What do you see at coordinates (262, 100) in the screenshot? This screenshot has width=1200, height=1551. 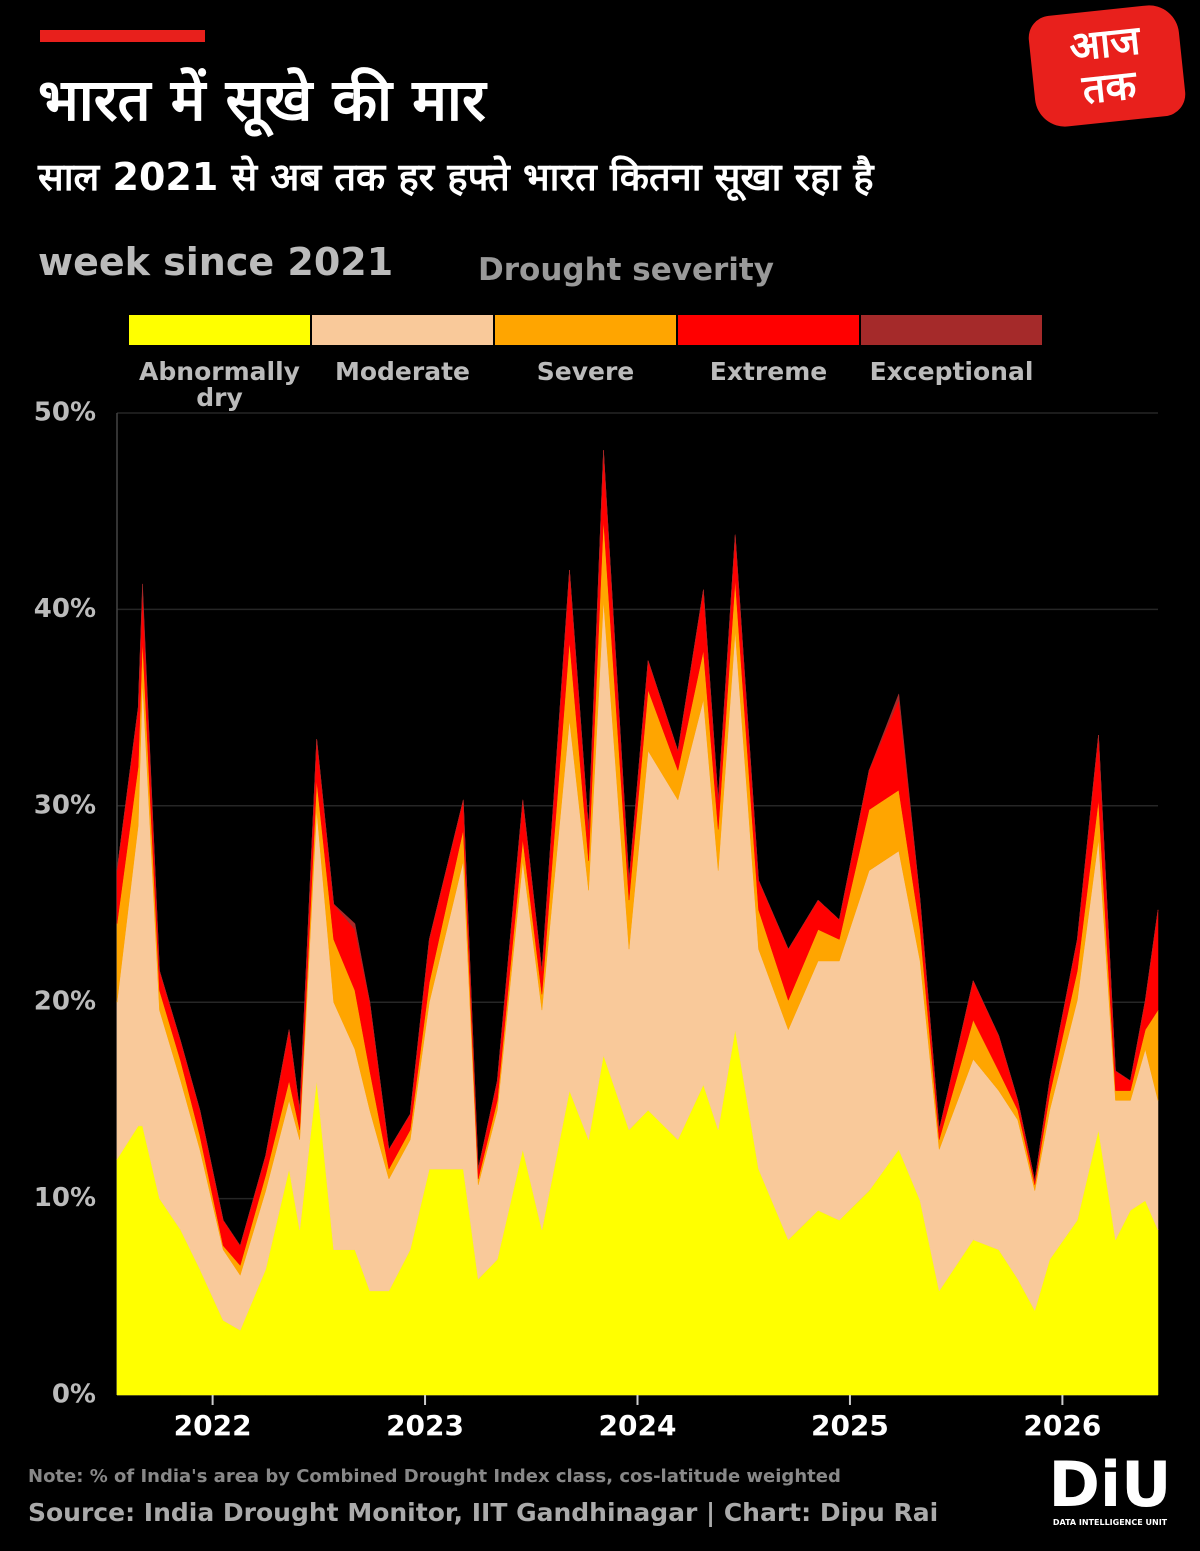 I see `chart-title: भारत में सूखे की मार` at bounding box center [262, 100].